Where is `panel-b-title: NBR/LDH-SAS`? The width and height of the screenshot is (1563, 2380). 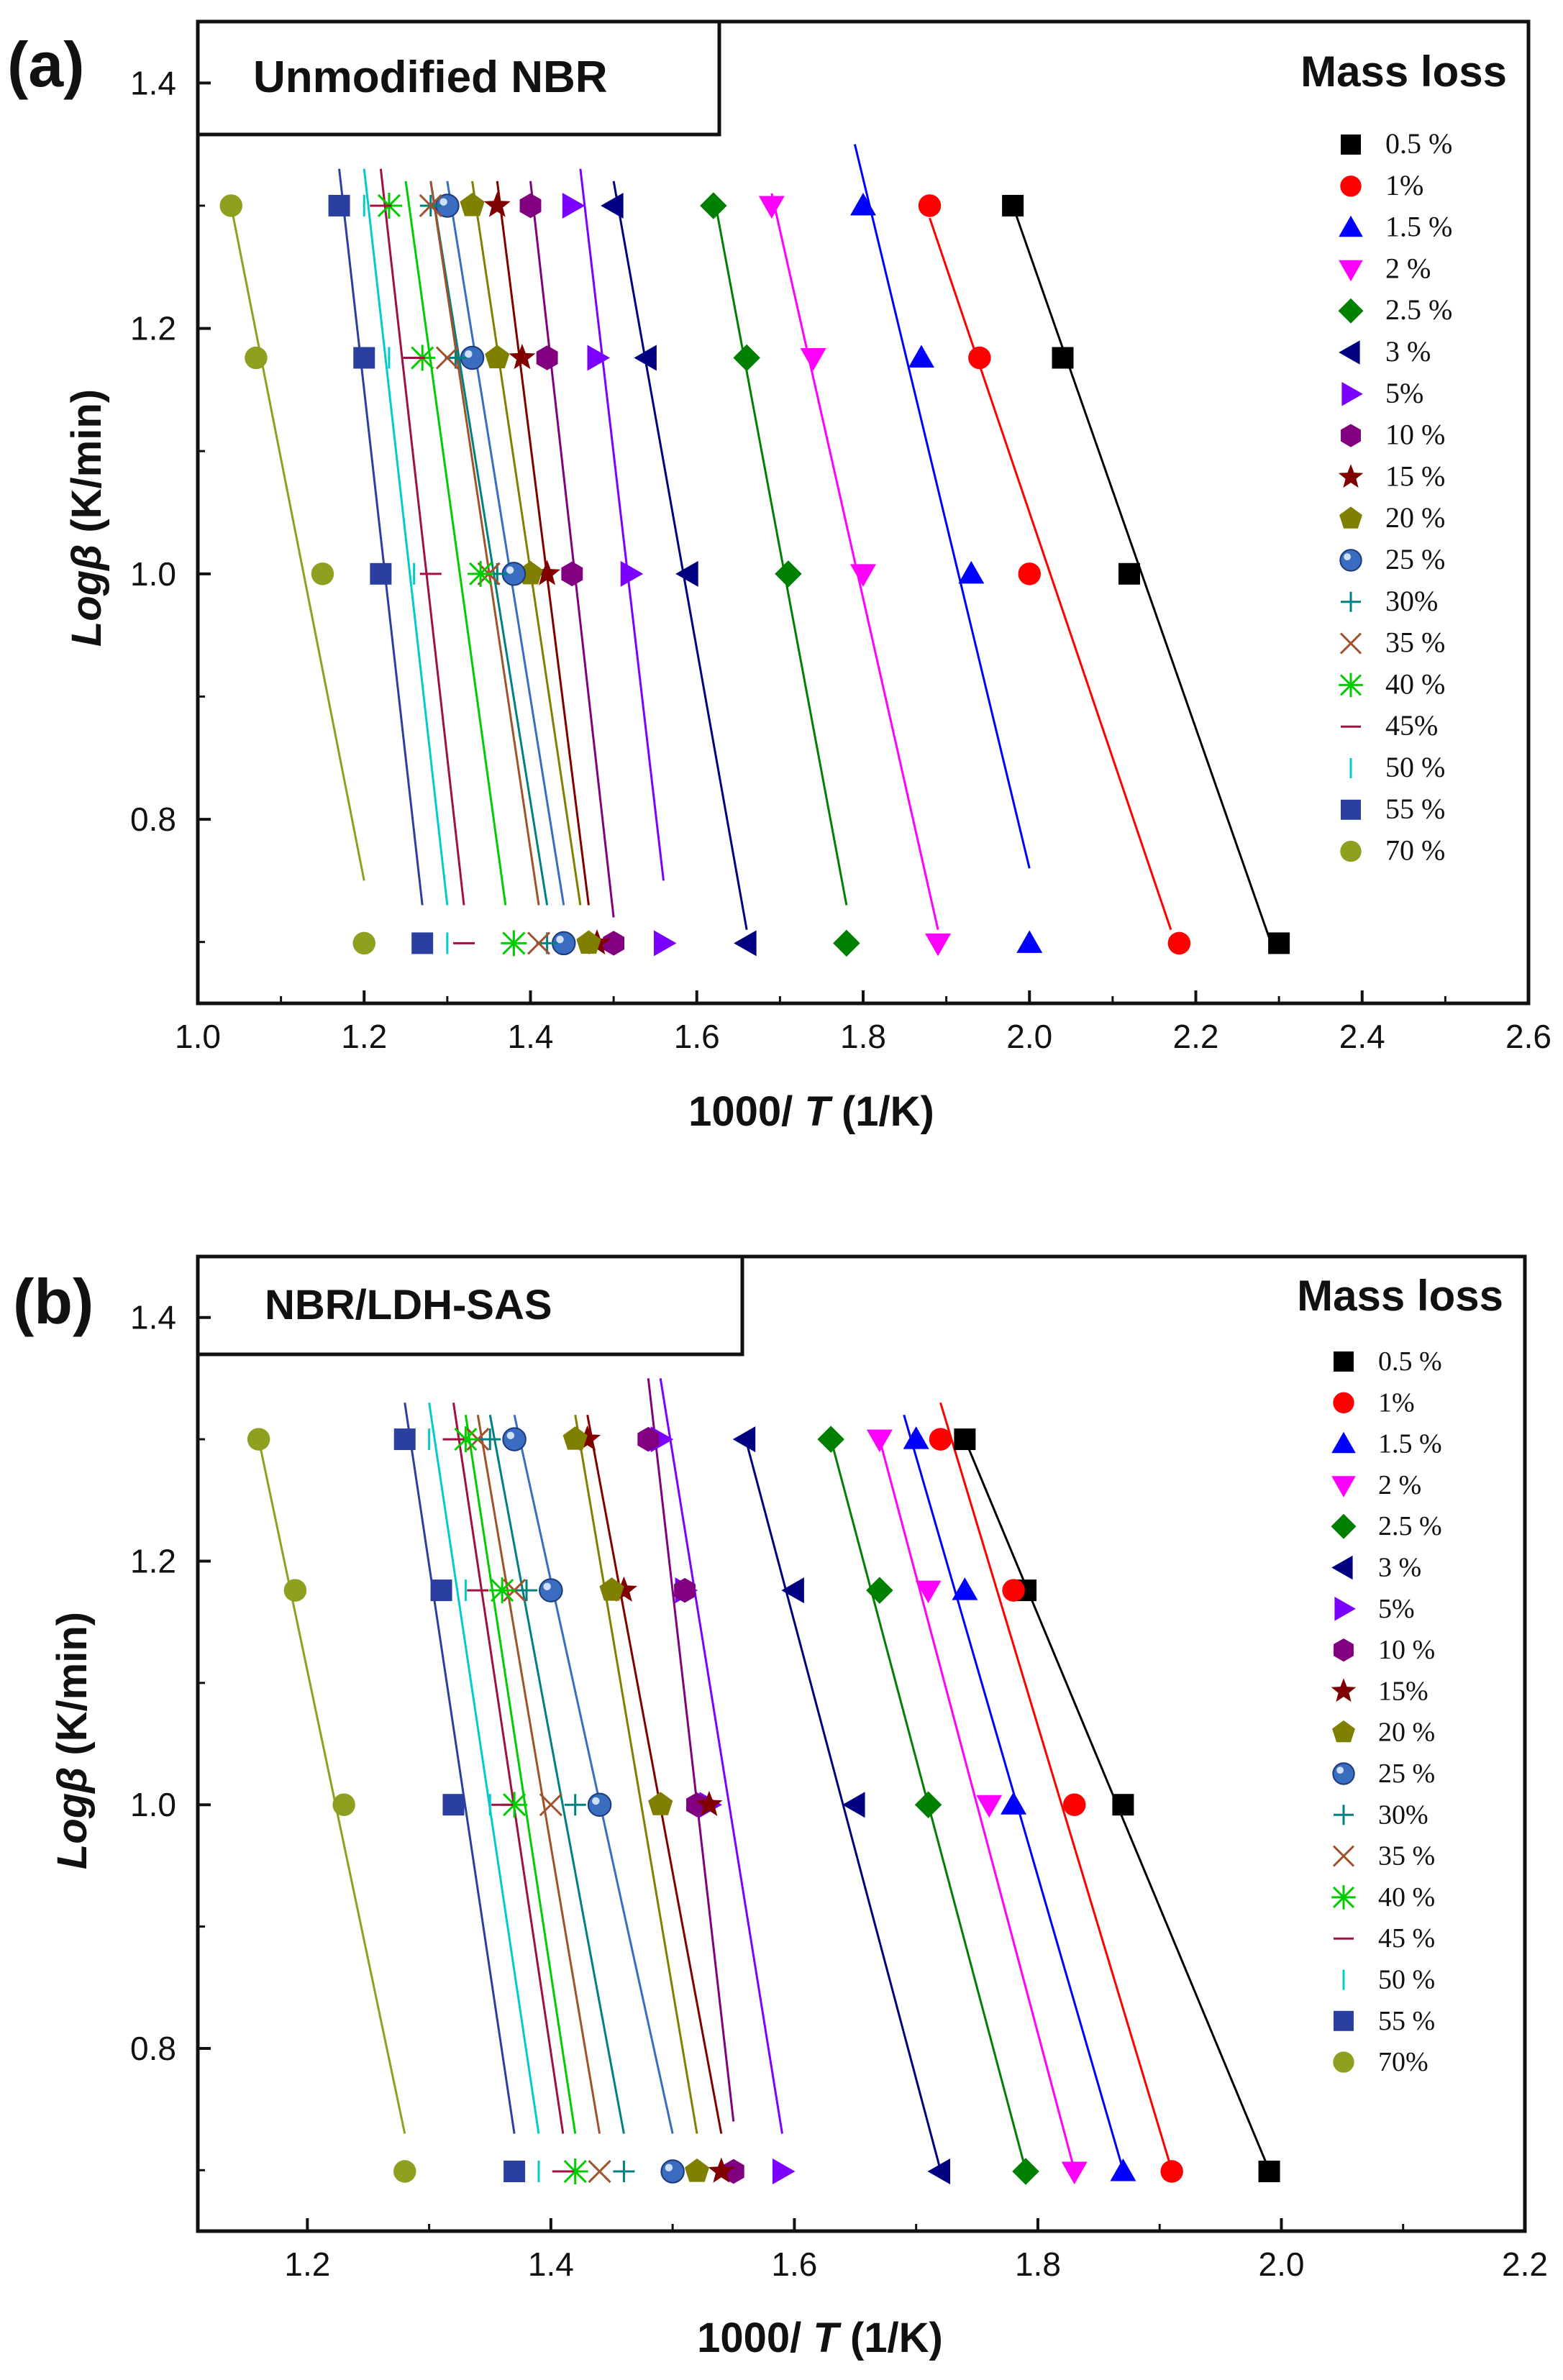 panel-b-title: NBR/LDH-SAS is located at coordinates (408, 1305).